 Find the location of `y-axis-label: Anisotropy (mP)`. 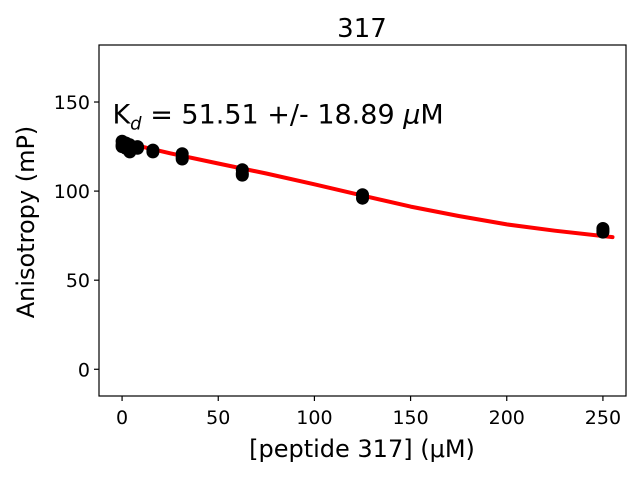

y-axis-label: Anisotropy (mP) is located at coordinates (26, 222).